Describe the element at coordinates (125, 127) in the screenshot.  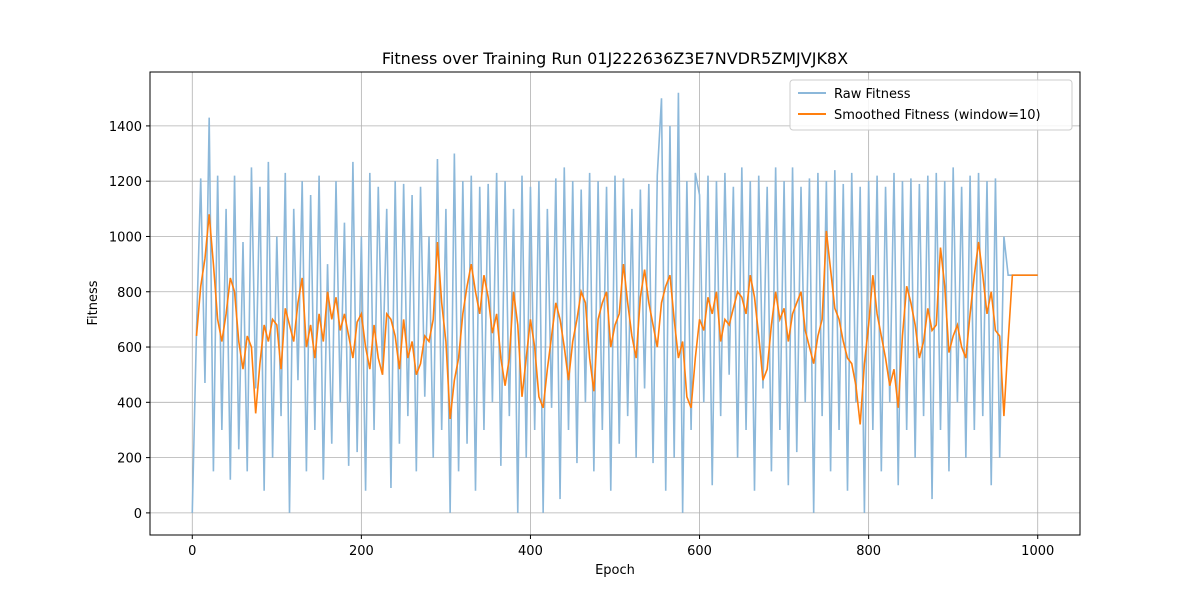
I see `y-tick-label: 1400` at that location.